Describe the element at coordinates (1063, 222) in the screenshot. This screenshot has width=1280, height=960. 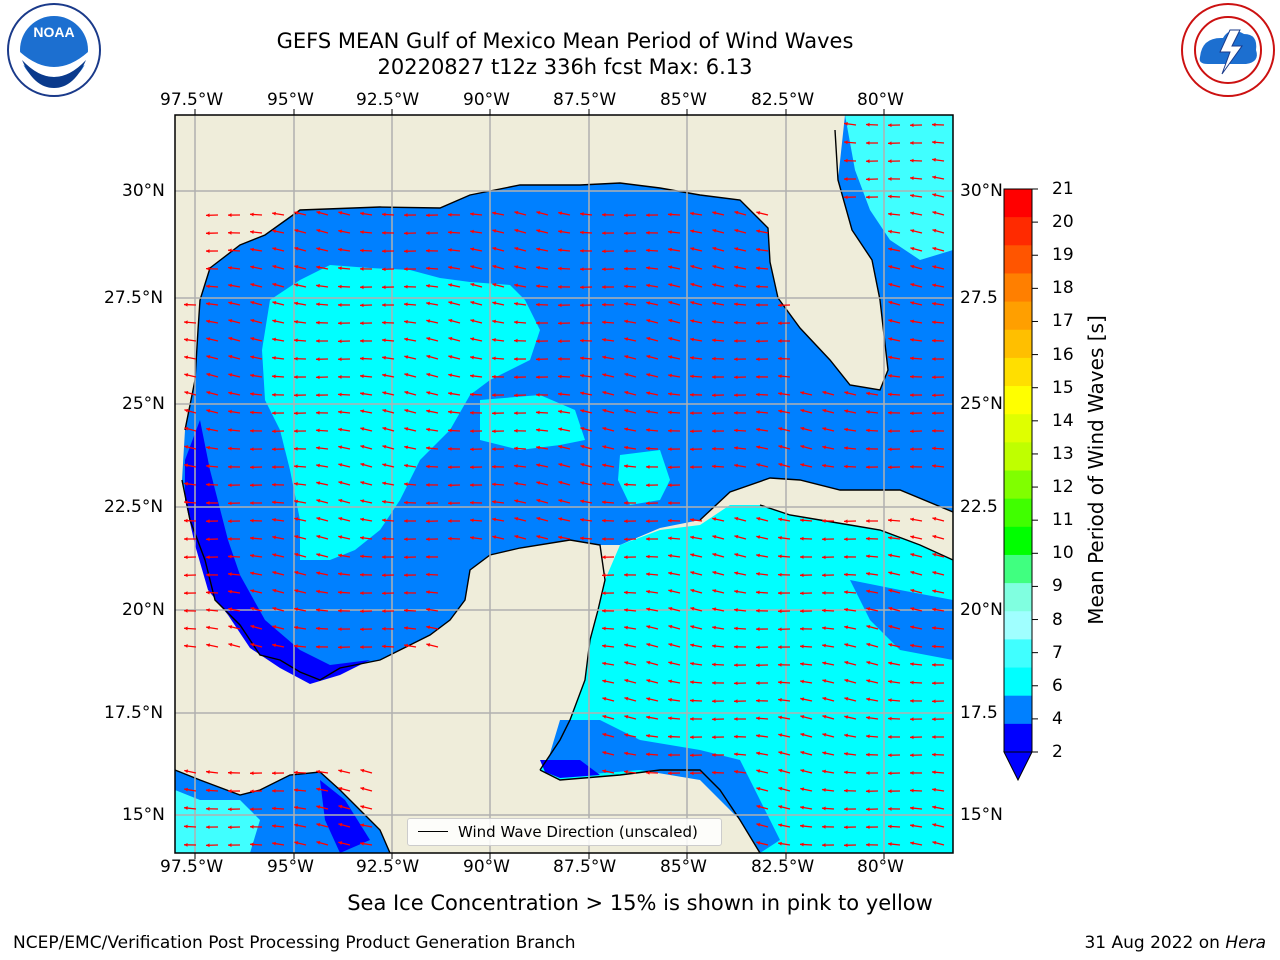
I see `colorbar-tick-label: 20` at that location.